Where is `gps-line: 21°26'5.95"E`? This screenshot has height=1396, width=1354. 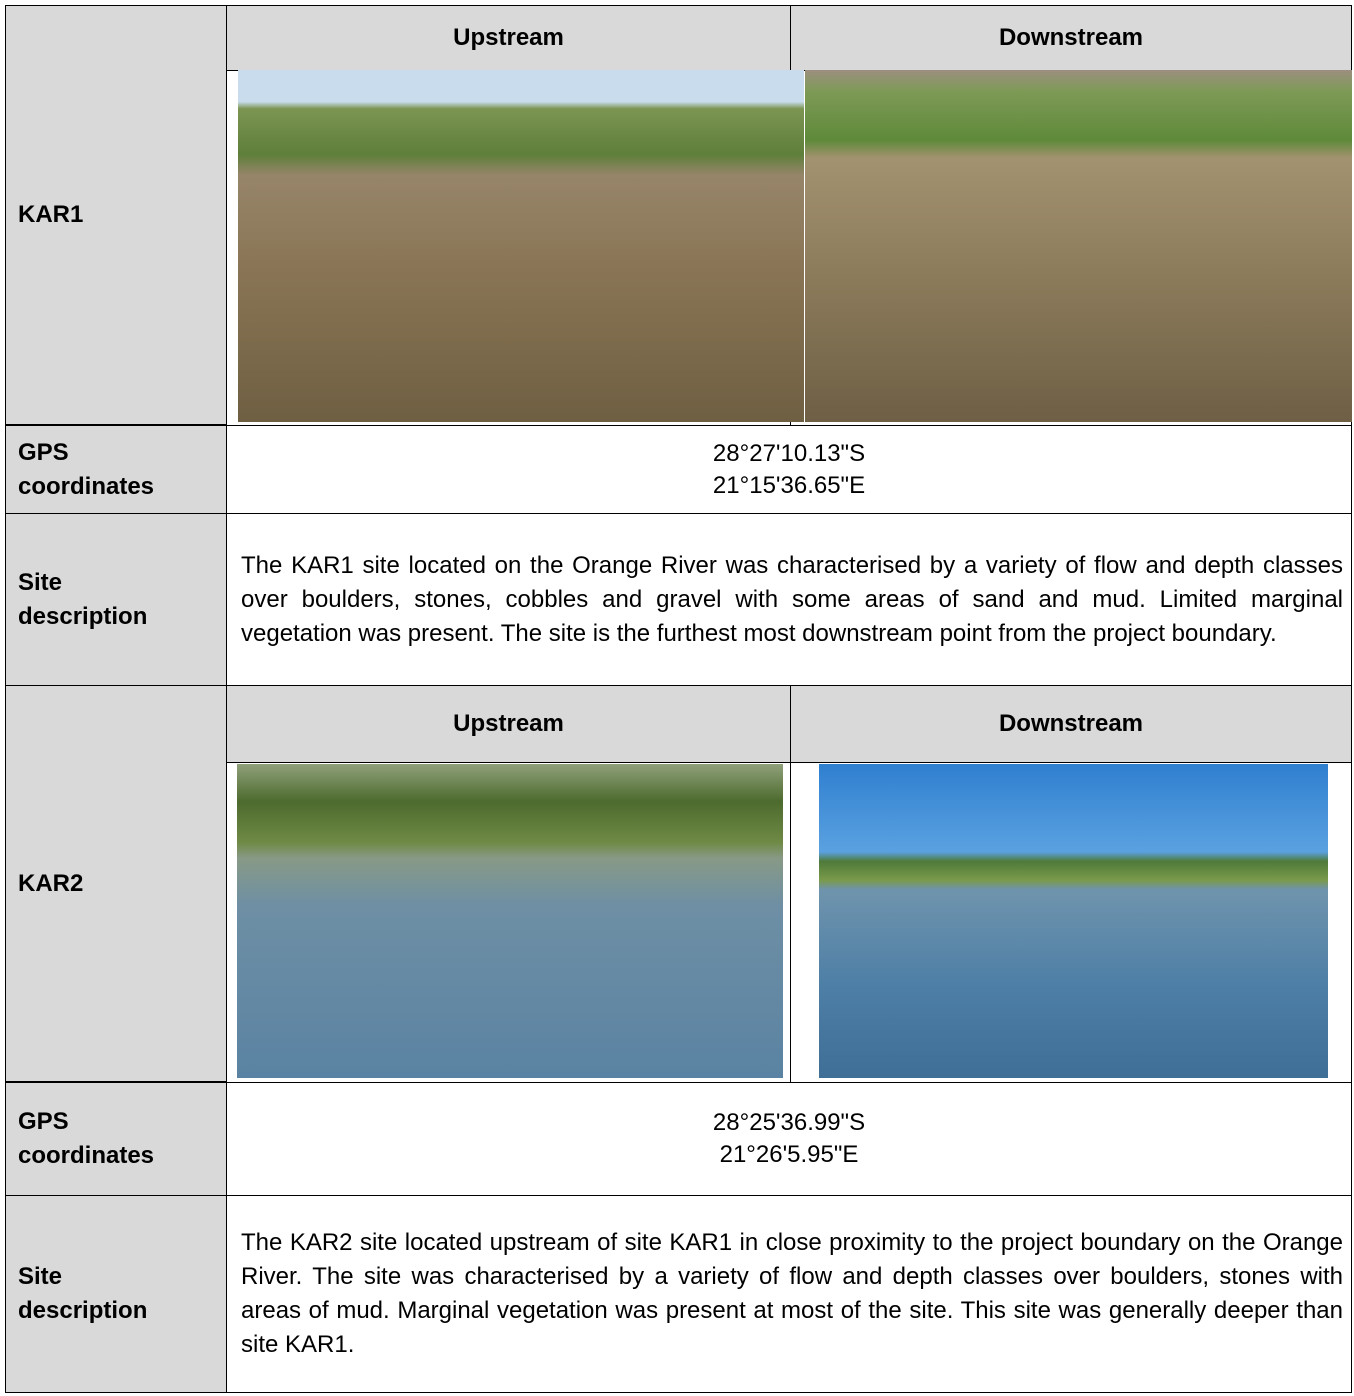
gps-line: 21°26'5.95"E is located at coordinates (789, 1154).